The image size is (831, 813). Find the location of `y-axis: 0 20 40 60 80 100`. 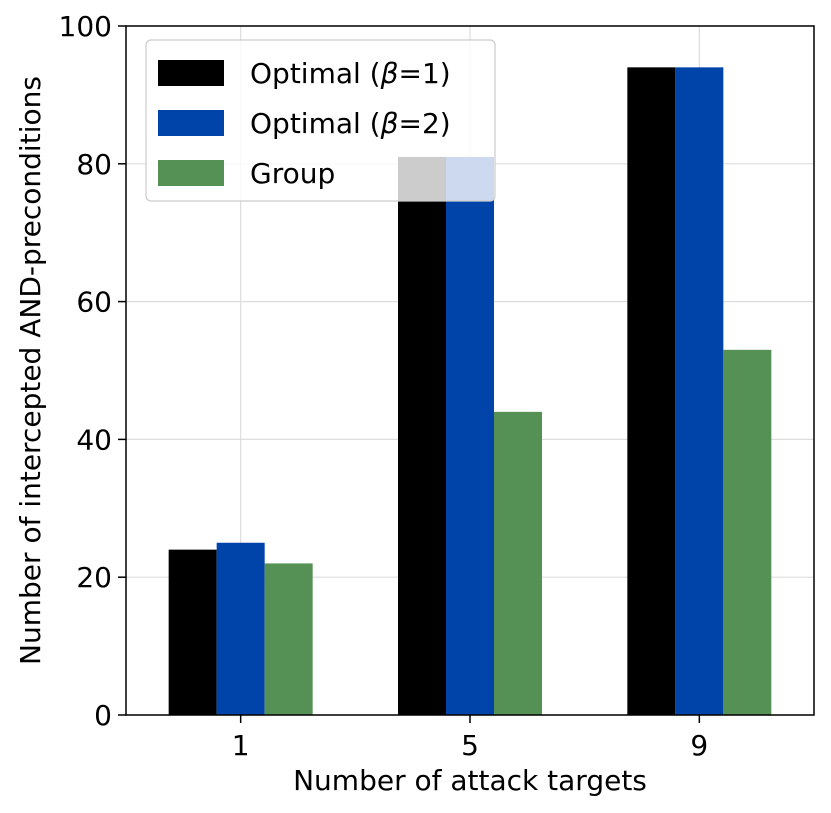

y-axis: 0 20 40 60 80 100 is located at coordinates (92, 371).